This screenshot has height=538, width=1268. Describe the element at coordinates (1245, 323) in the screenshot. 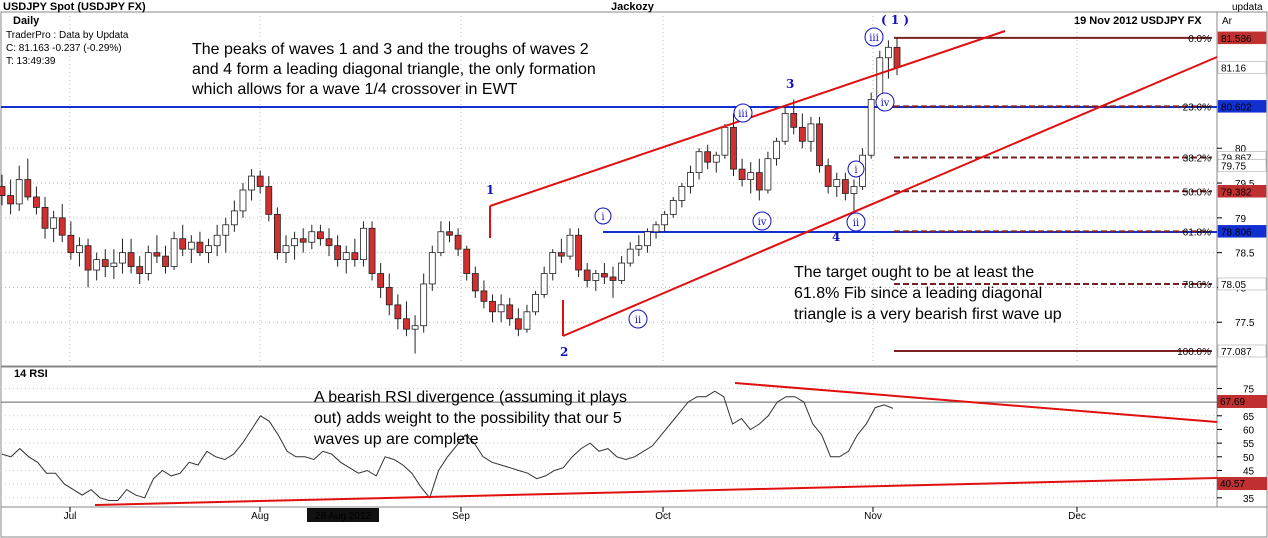

I see `price-tick-label: 77.5` at that location.